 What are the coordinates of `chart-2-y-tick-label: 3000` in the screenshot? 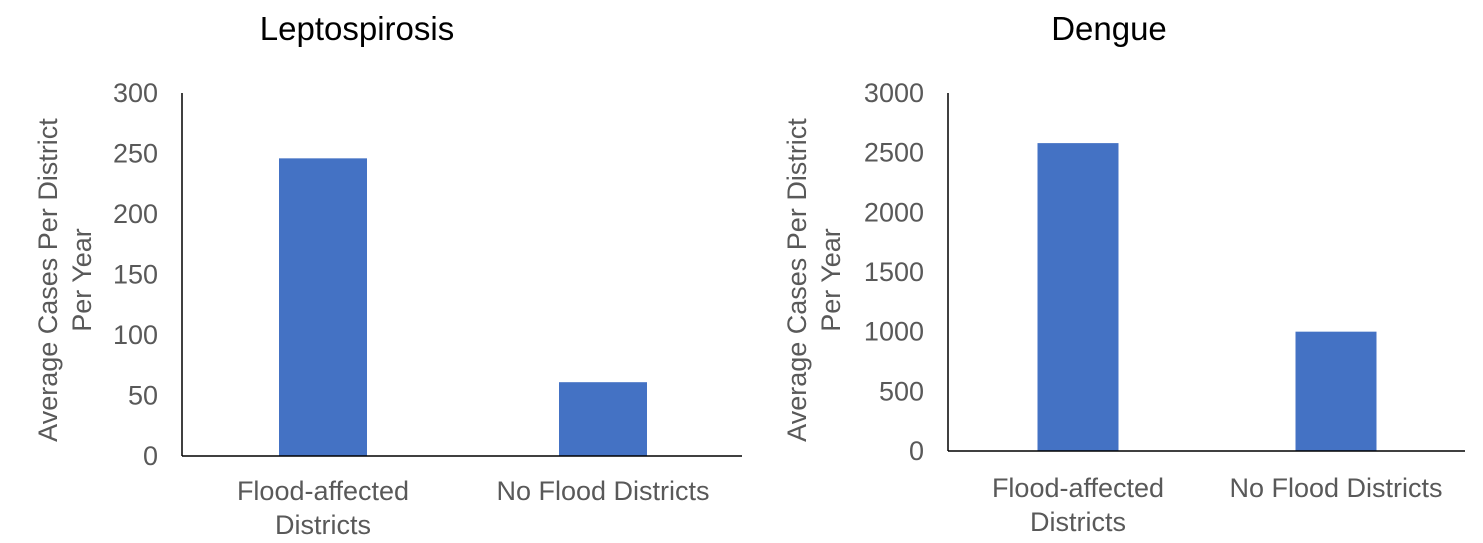 It's located at (894, 93).